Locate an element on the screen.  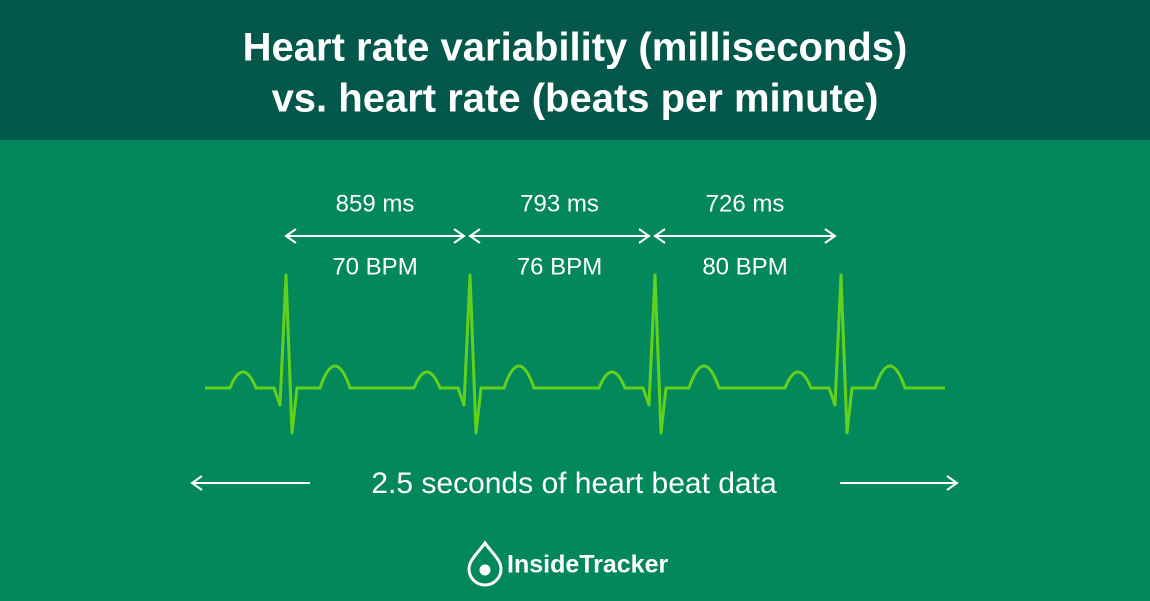
left-arrow is located at coordinates (250, 483).